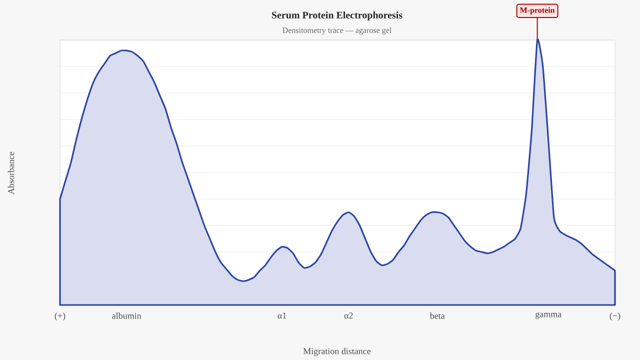 Image resolution: width=640 pixels, height=360 pixels. Describe the element at coordinates (437, 315) in the screenshot. I see `x-tick-label: beta` at that location.